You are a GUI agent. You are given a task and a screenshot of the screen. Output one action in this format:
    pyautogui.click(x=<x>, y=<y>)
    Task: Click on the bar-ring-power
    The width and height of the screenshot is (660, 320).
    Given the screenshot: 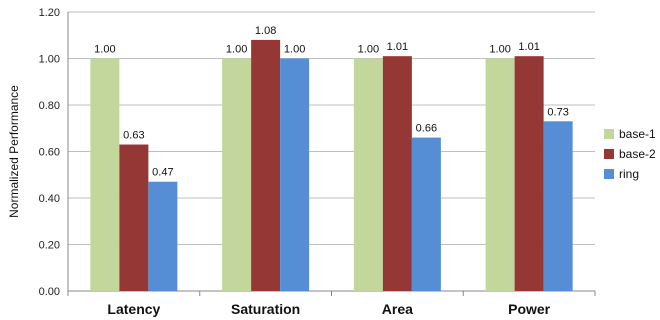 What is the action you would take?
    pyautogui.click(x=558, y=206)
    